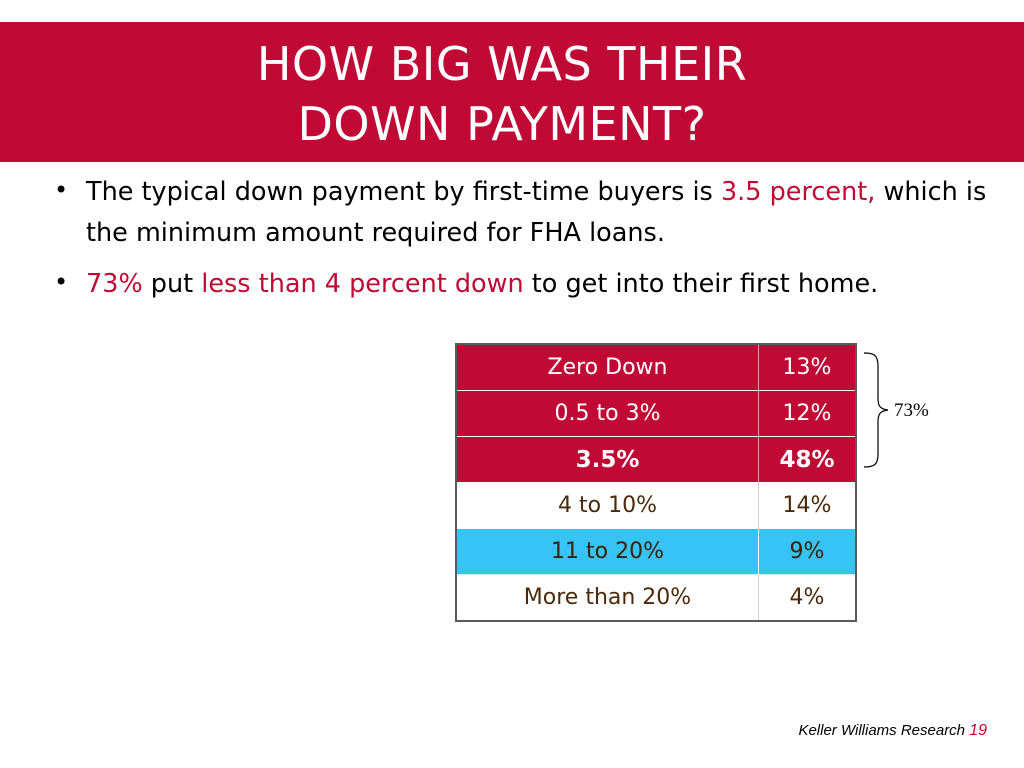  What do you see at coordinates (607, 367) in the screenshot?
I see `range-cell: Zero Down` at bounding box center [607, 367].